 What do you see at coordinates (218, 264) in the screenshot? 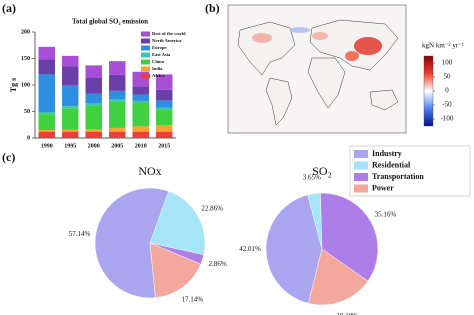
I see `data-label: 2.86%` at bounding box center [218, 264].